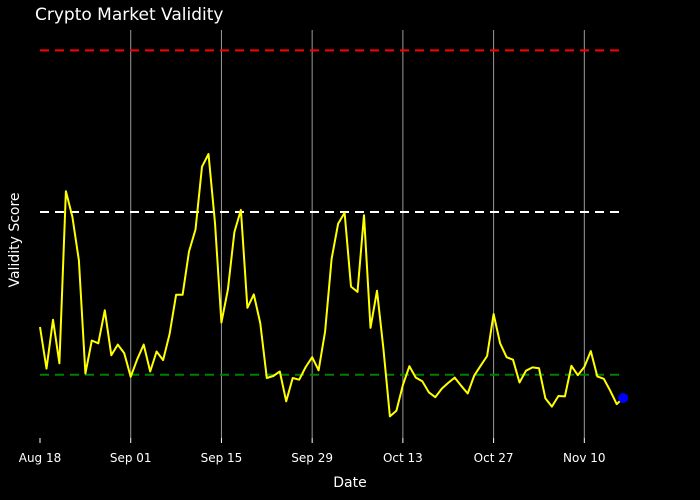 The height and width of the screenshot is (500, 700). Describe the element at coordinates (129, 15) in the screenshot. I see `chart-title: Crypto Market Validity` at that location.